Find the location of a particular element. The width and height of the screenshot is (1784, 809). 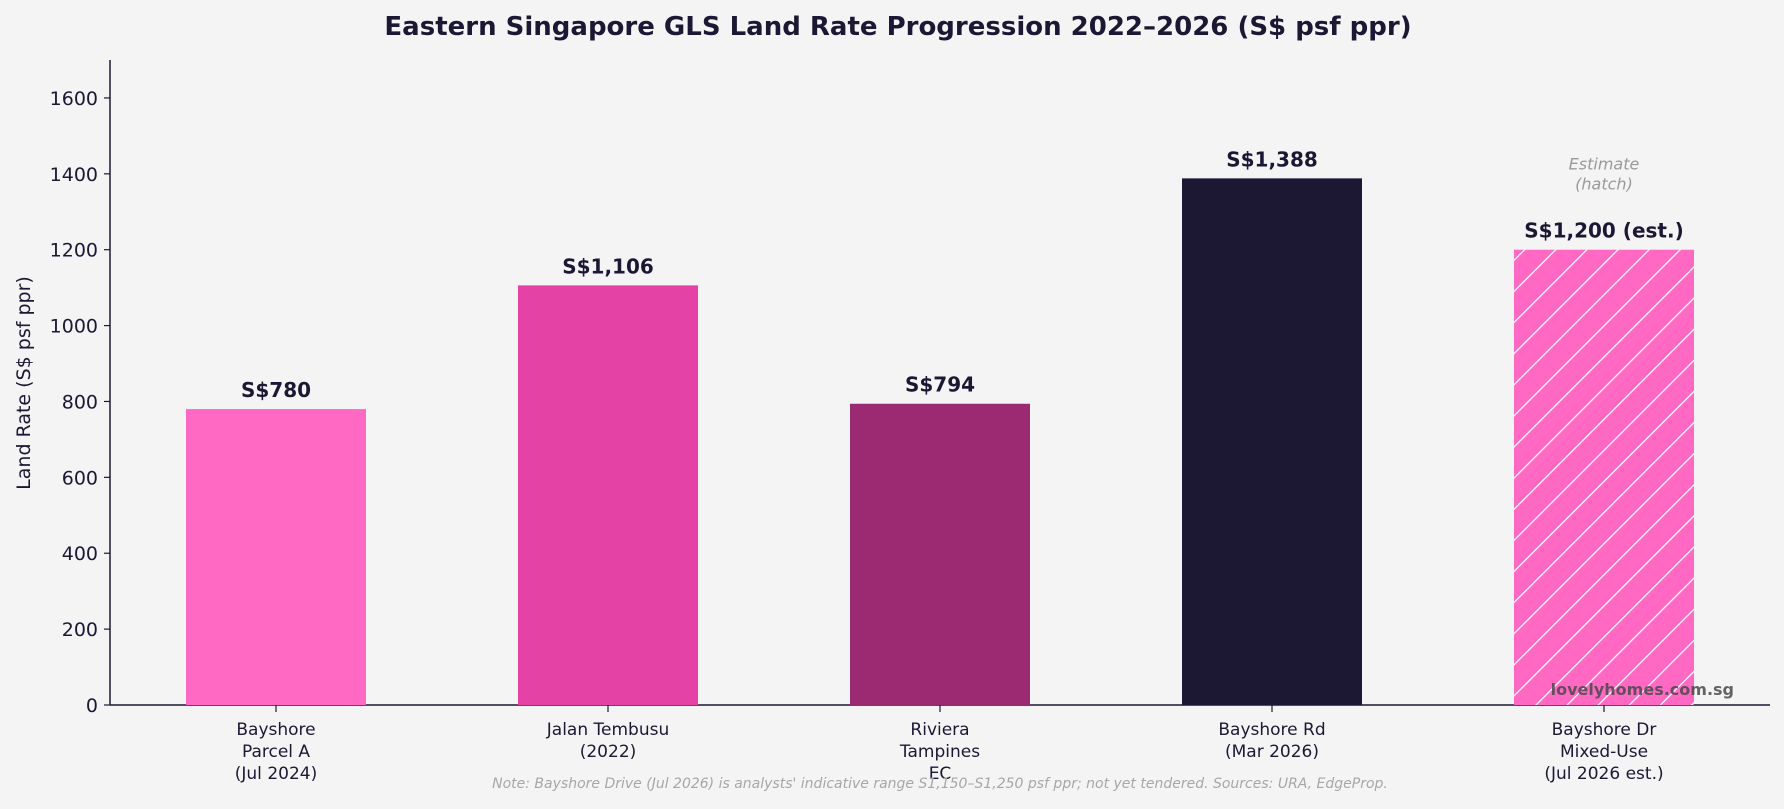

y-tick-label: 0 is located at coordinates (92, 706).